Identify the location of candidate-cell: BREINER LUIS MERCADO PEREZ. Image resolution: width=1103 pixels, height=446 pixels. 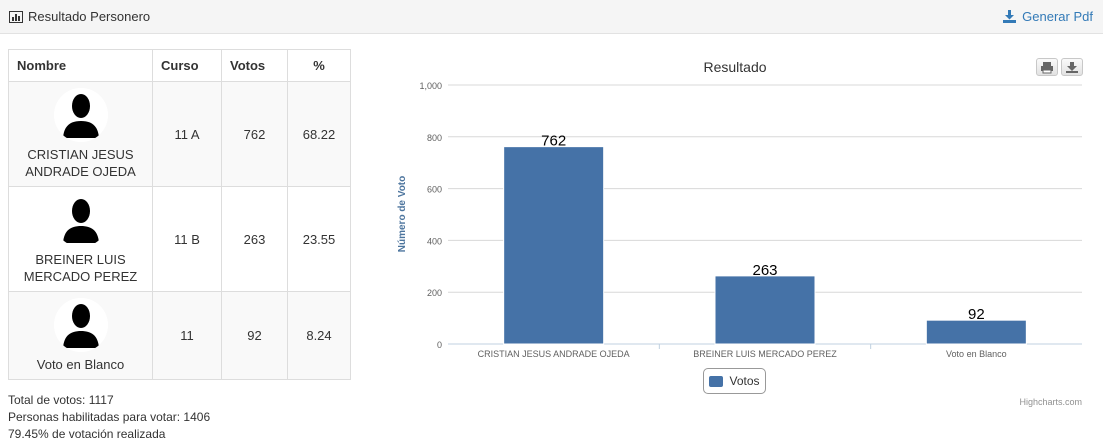
(80, 239).